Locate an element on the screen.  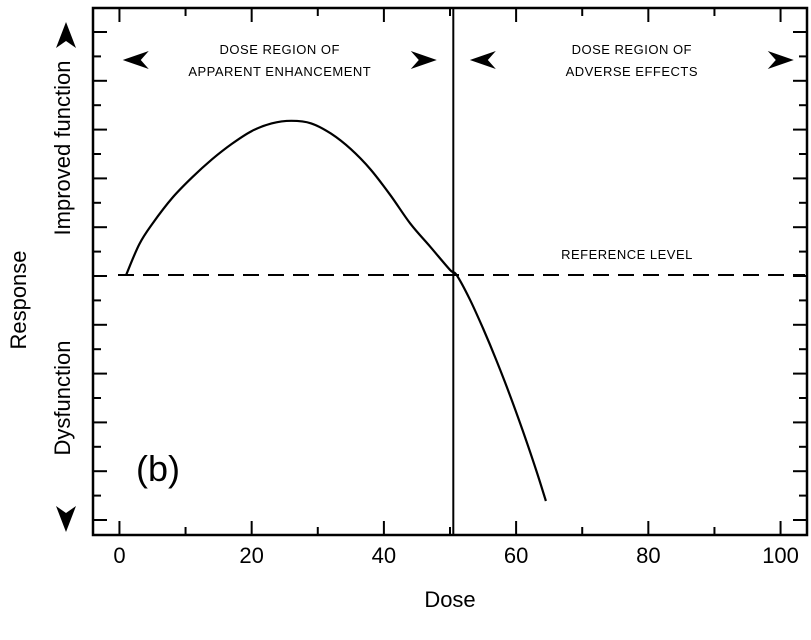
x-tick-labels: 0 20 40 60 80 100 is located at coordinates (456, 555).